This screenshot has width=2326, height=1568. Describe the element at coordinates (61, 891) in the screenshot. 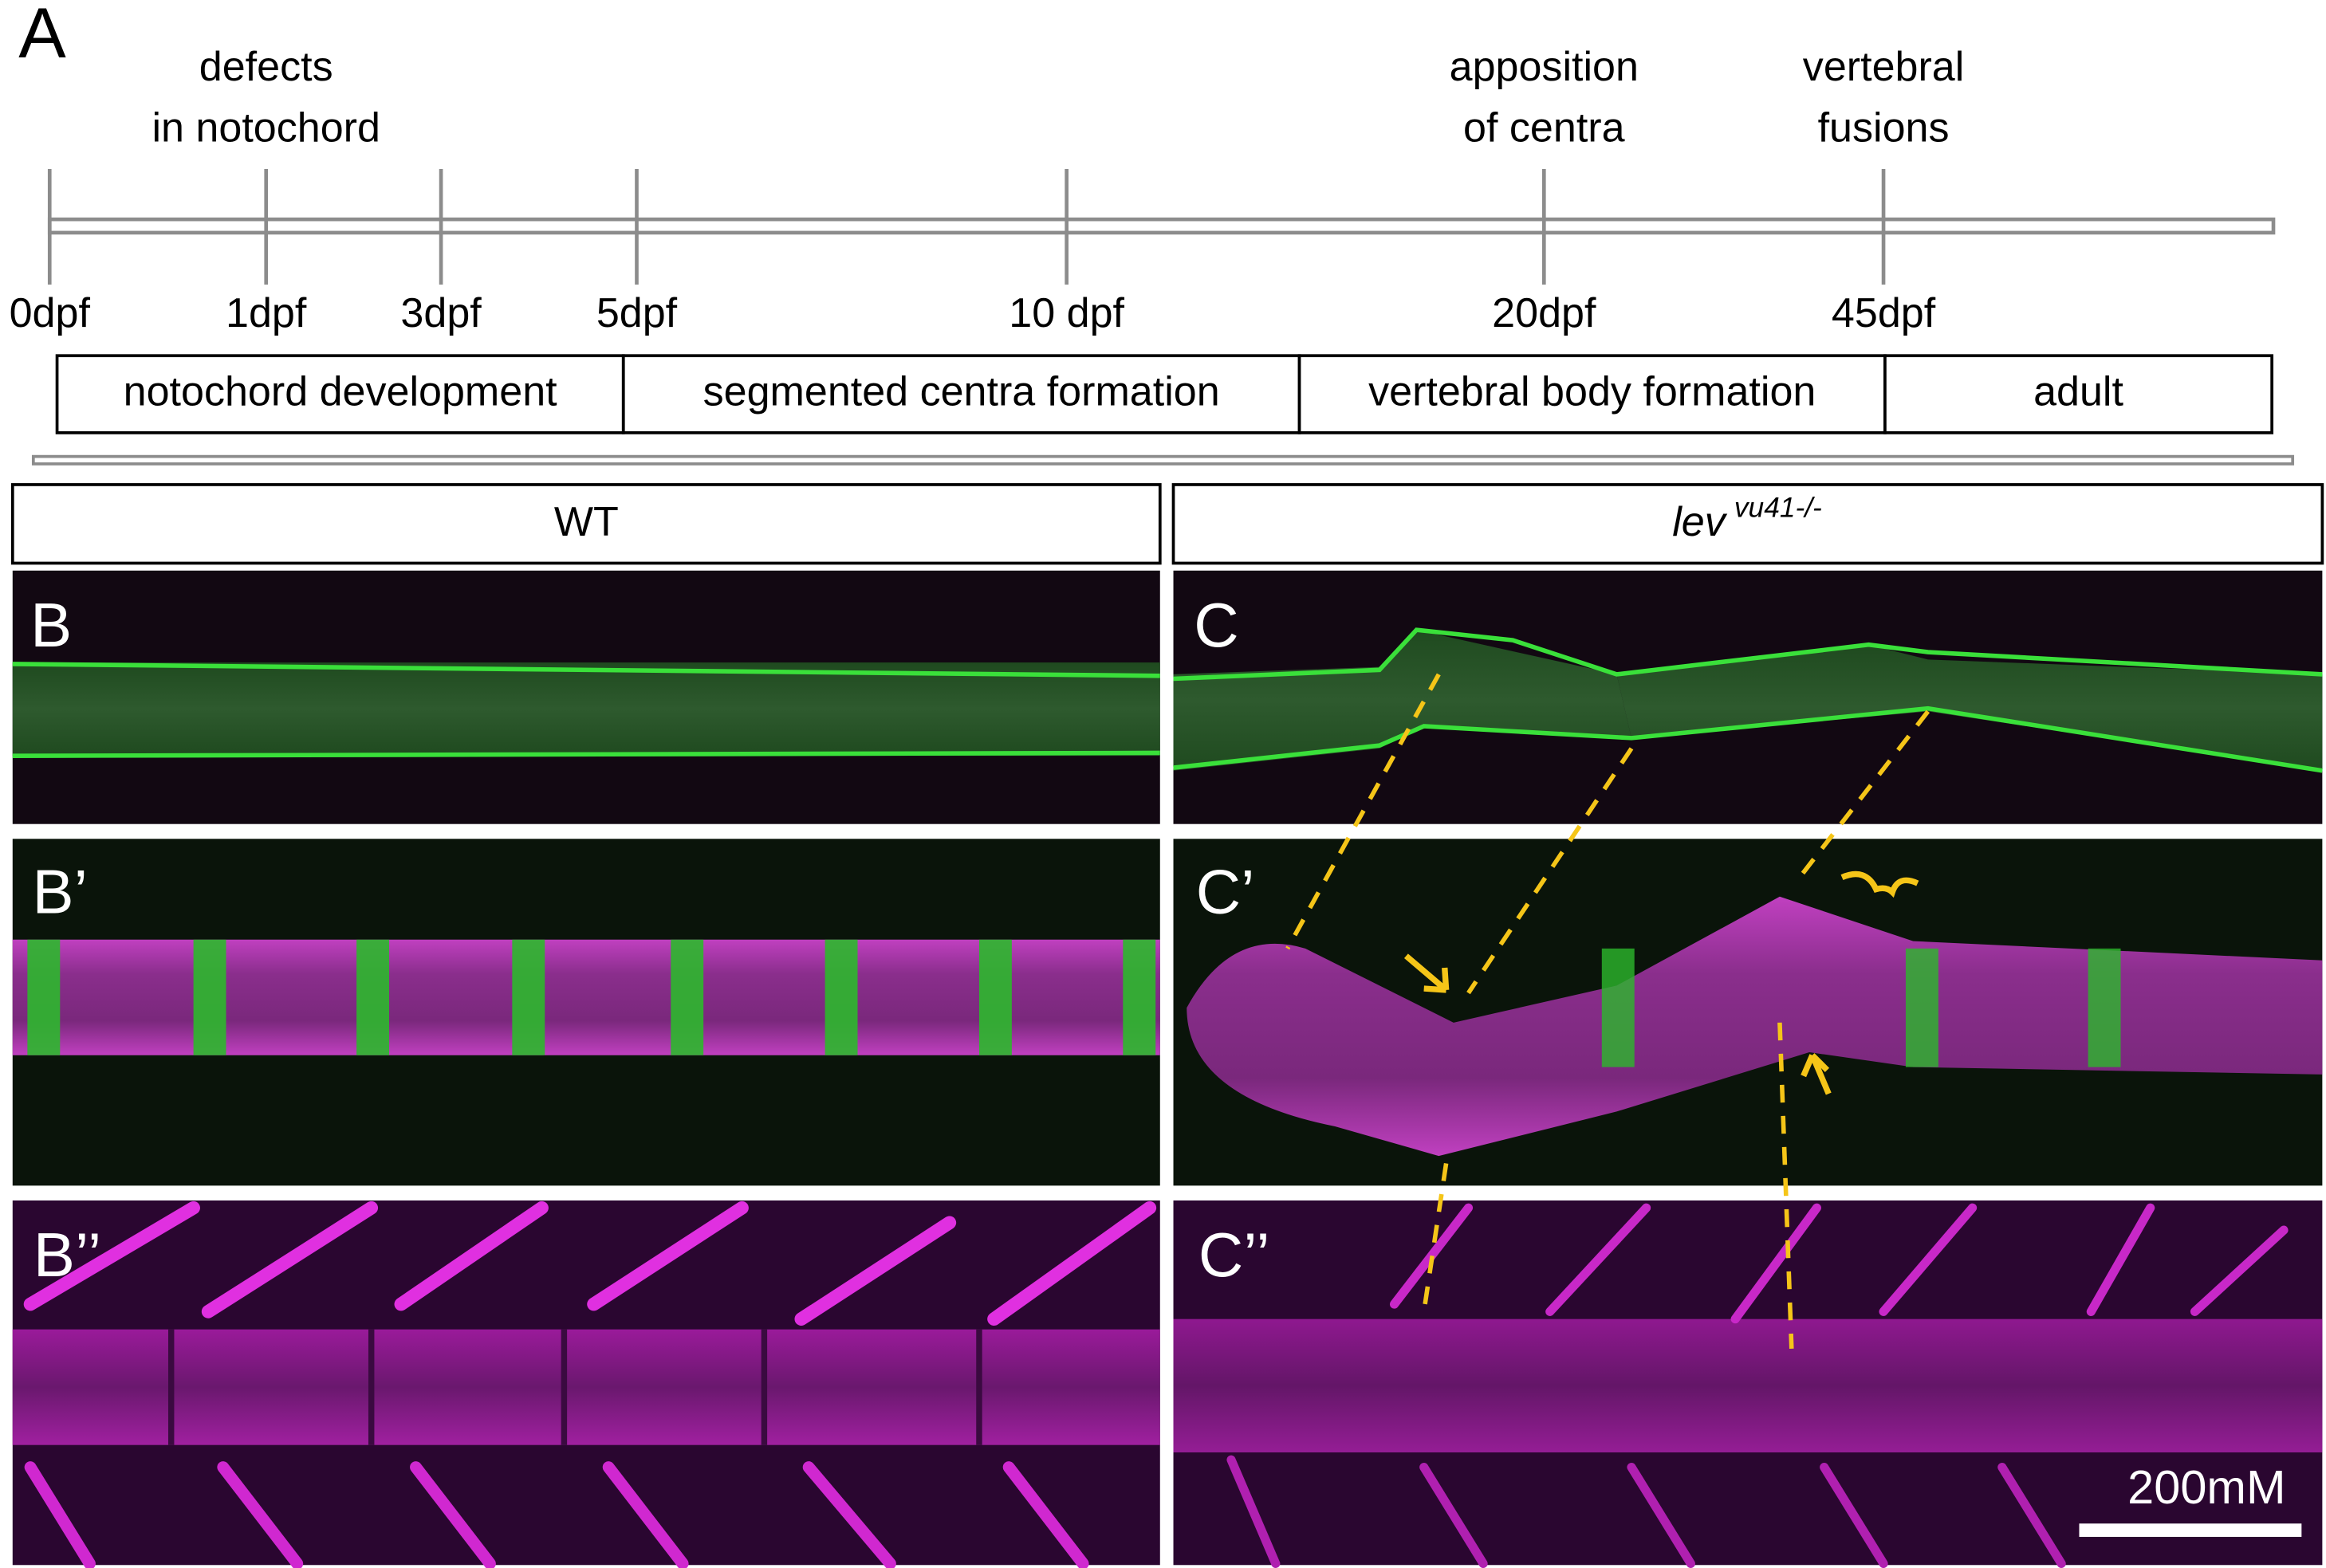

I see `panel-label: B’` at that location.